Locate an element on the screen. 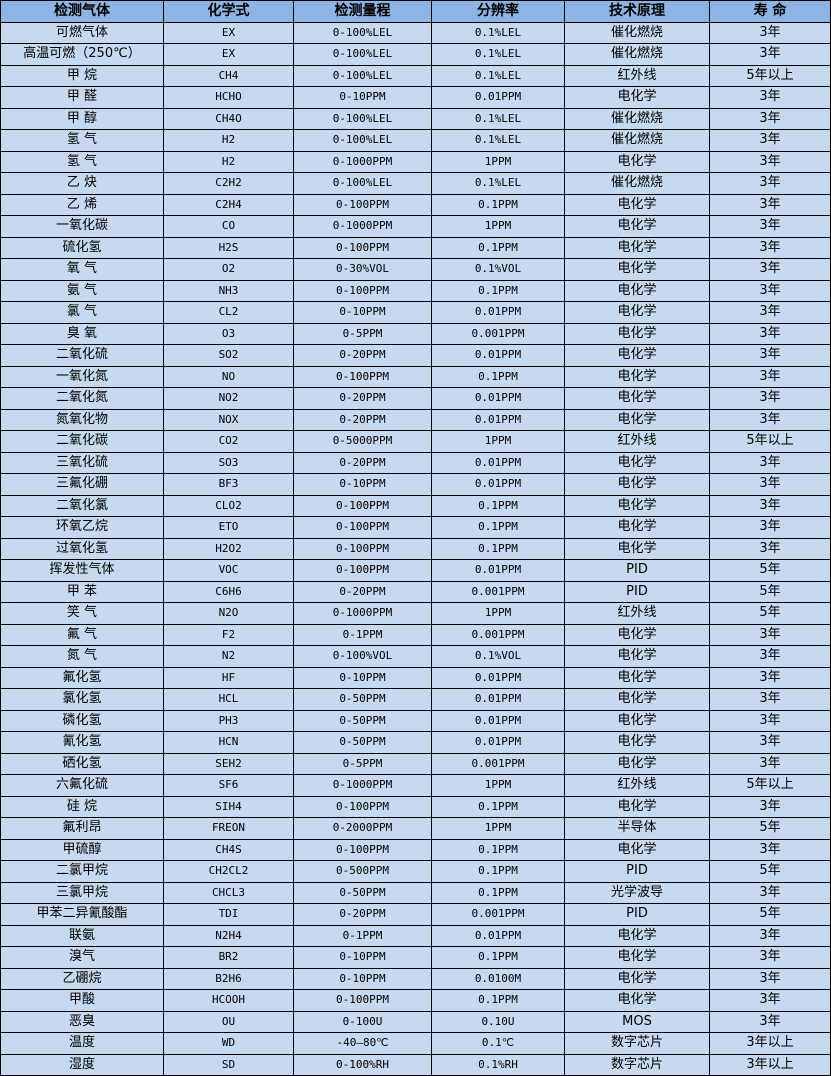  gas-name-cell: 笑 气 is located at coordinates (82, 613).